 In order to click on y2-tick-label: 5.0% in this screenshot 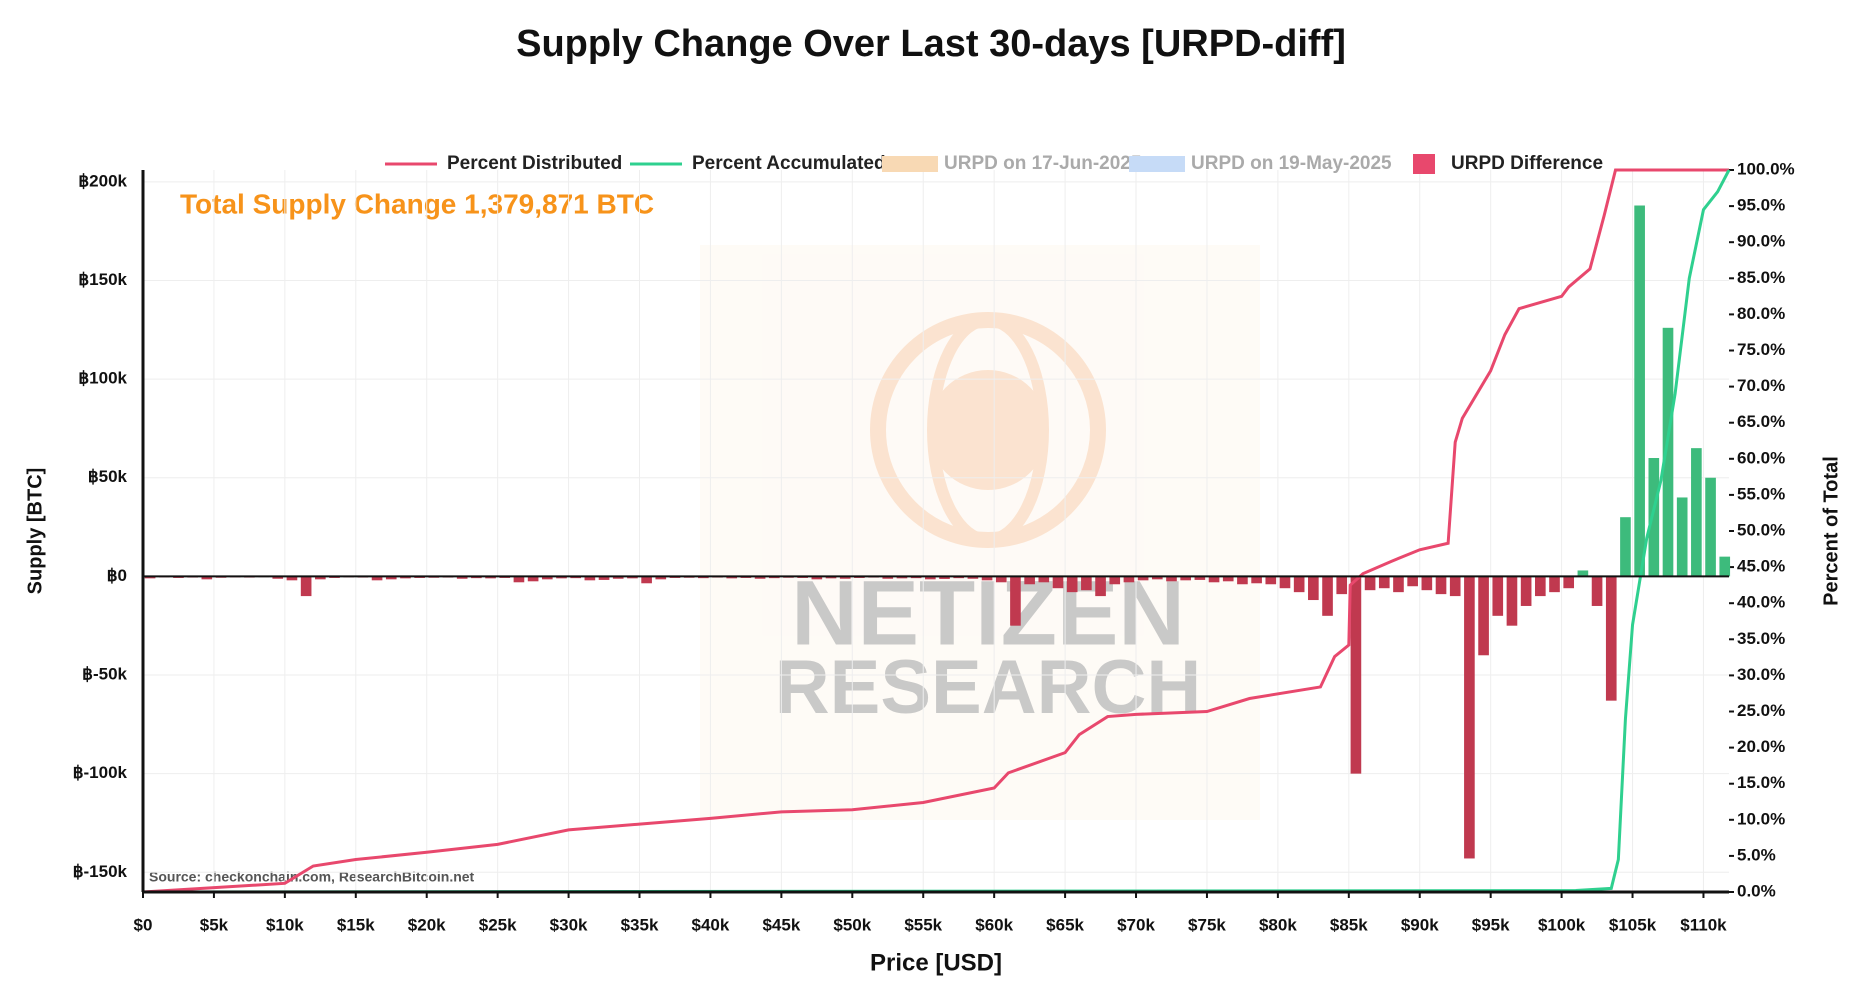, I will do `click(1756, 854)`.